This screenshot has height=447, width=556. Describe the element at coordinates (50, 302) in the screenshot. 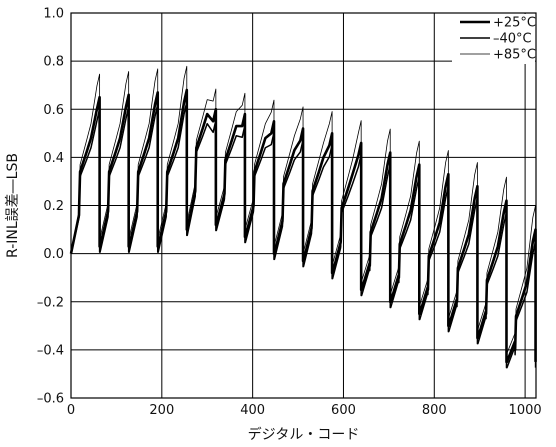

I see `y-tick-label: –0.2` at that location.